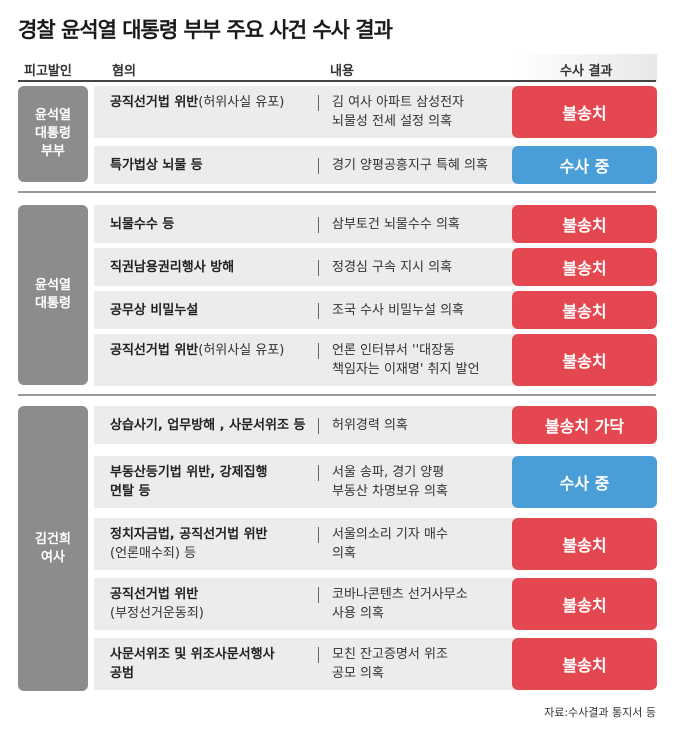 The height and width of the screenshot is (732, 692). I want to click on content-line2: 뇌물성 전세 설정 의혹, so click(392, 121).